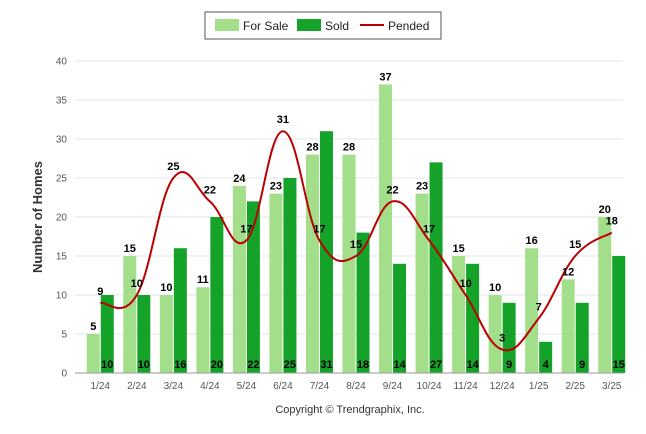  I want to click on y-tick-label: 40, so click(62, 62).